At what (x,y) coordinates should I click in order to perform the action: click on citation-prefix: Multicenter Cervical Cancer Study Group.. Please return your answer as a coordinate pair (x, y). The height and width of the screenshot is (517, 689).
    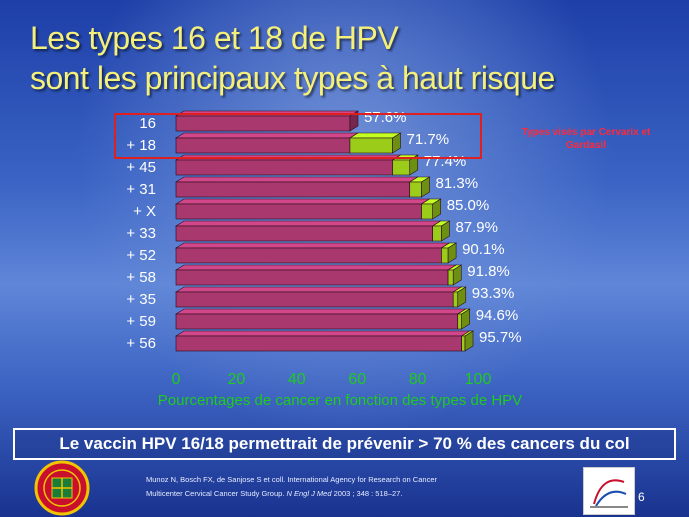
    Looking at the image, I should click on (216, 493).